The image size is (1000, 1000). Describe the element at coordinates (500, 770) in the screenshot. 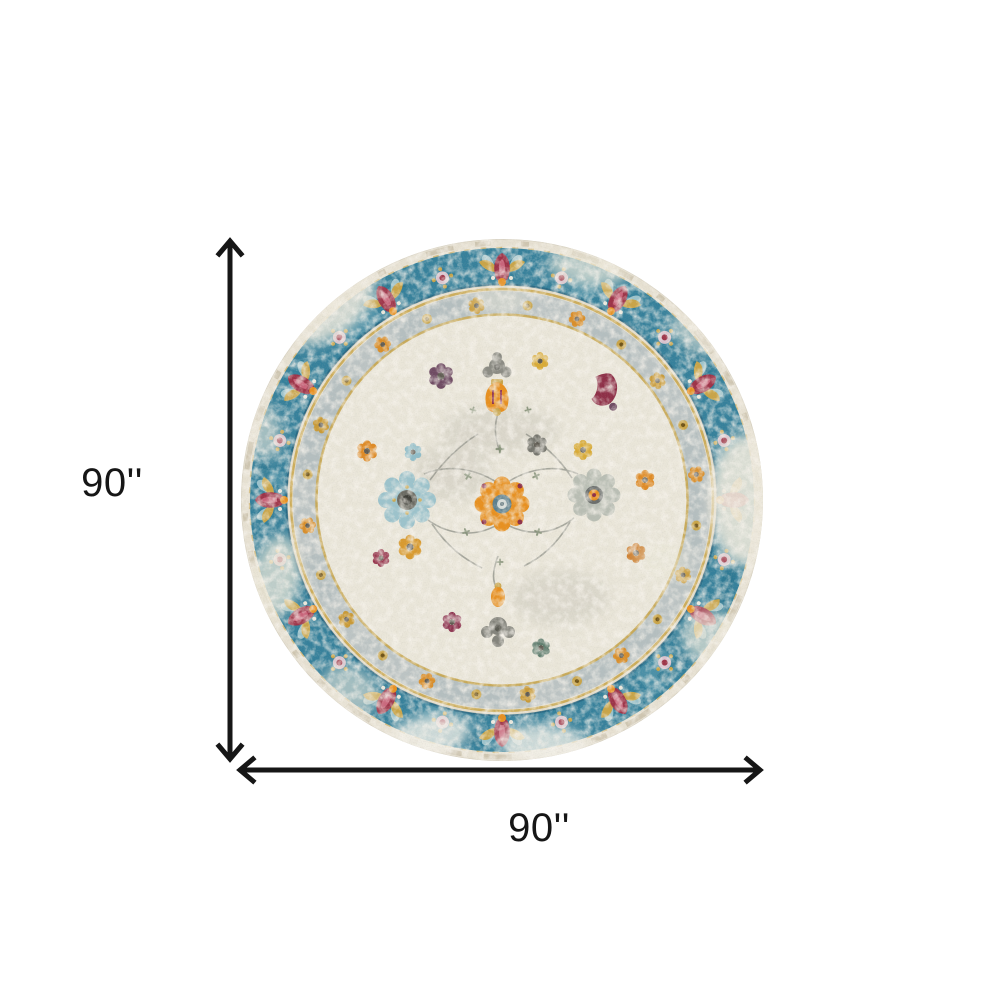

I see `width-dimension-arrow` at that location.